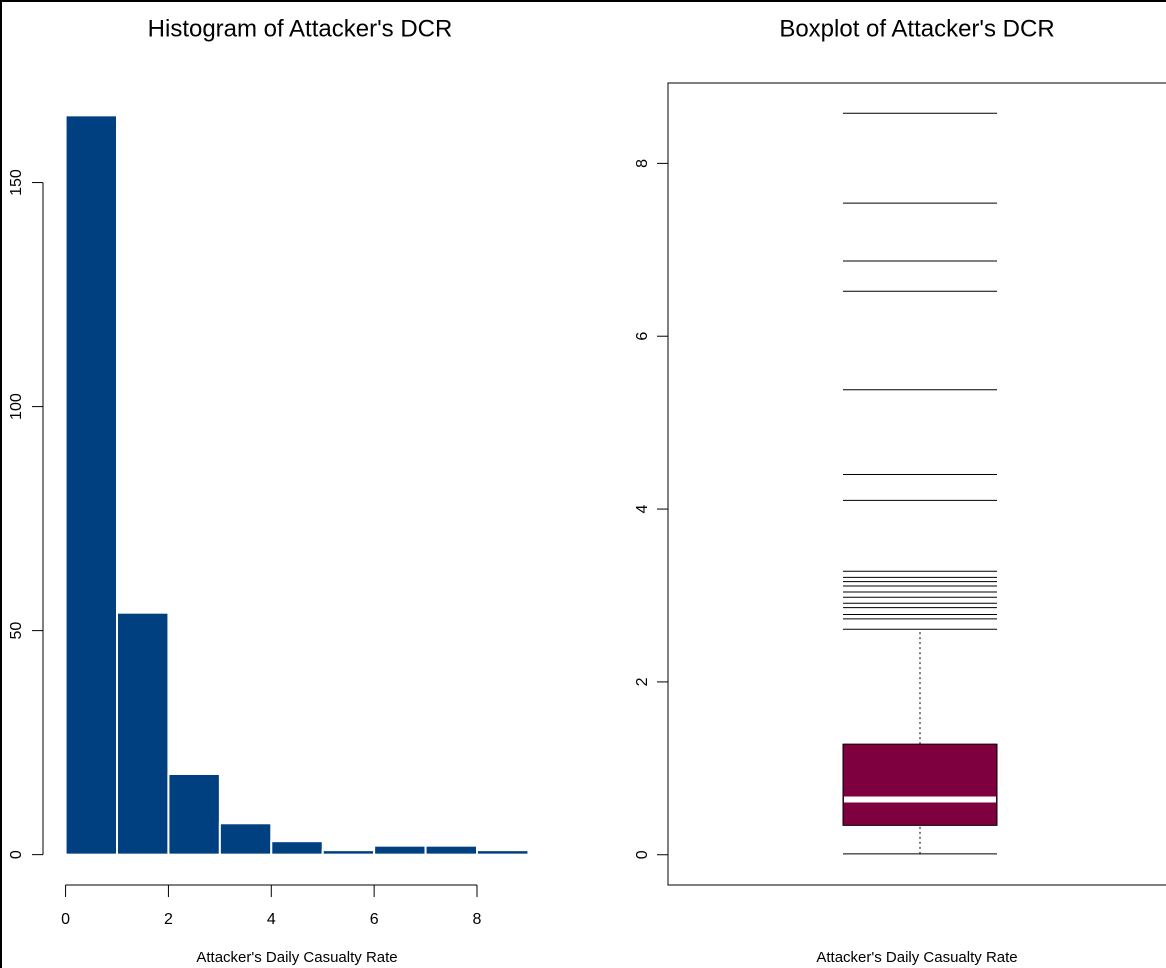 This screenshot has width=1166, height=968. What do you see at coordinates (920, 784) in the screenshot?
I see `box` at bounding box center [920, 784].